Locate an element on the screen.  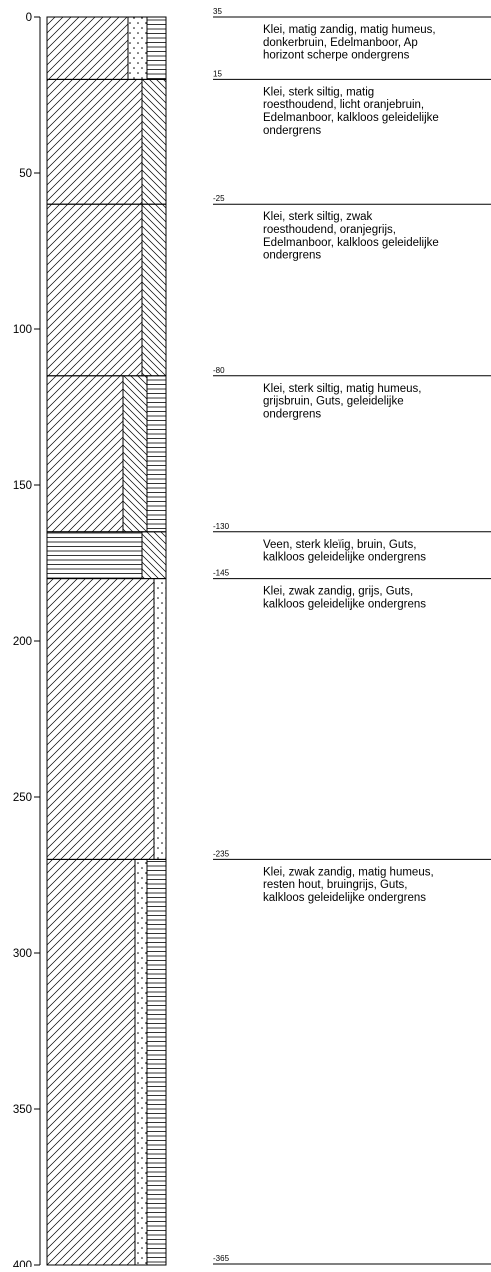
description: donkerbruin, Edelmanboor, Ap is located at coordinates (340, 43).